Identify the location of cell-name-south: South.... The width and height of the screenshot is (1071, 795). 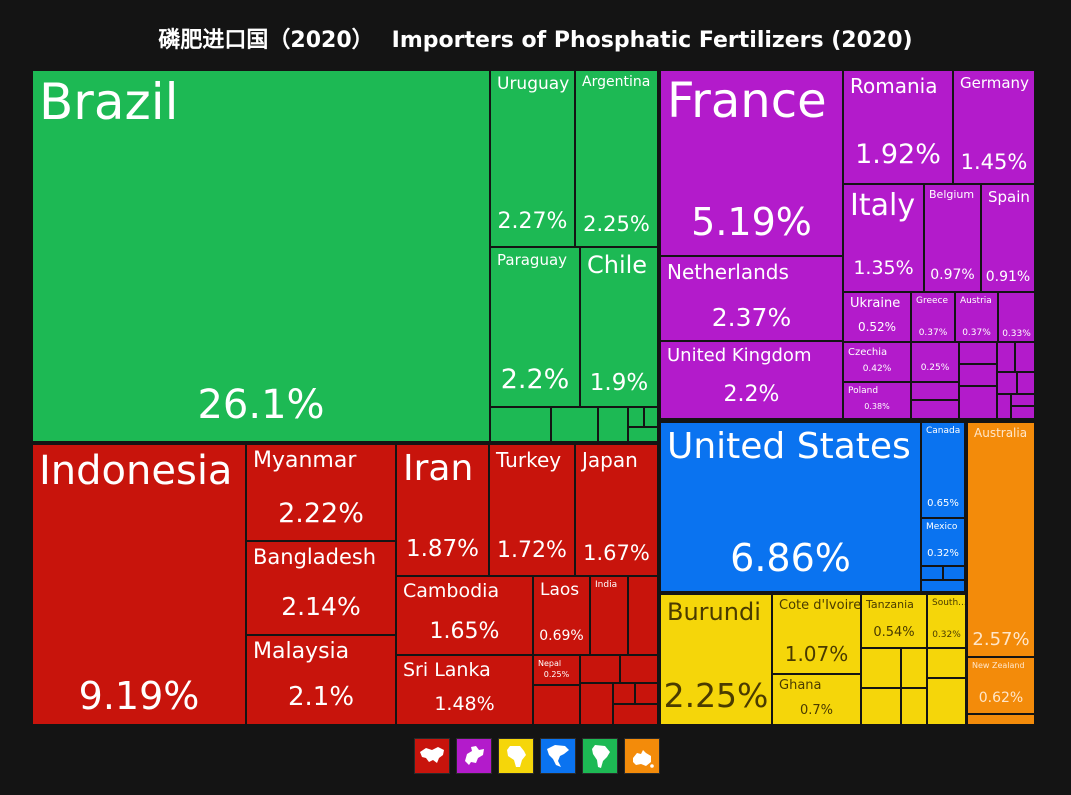
(949, 603).